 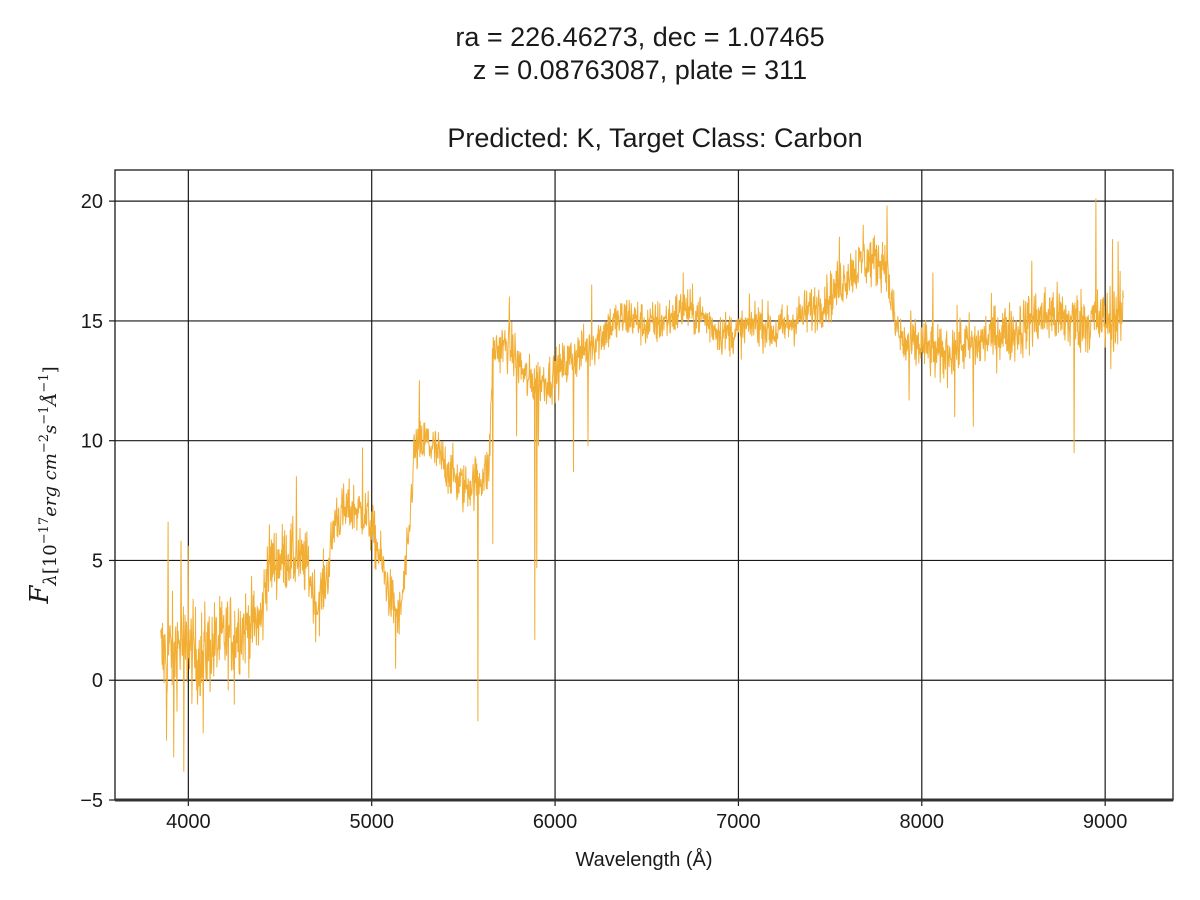 What do you see at coordinates (640, 37) in the screenshot?
I see `chart-title-line-1: ra = 226.46273, dec = 1.07465` at bounding box center [640, 37].